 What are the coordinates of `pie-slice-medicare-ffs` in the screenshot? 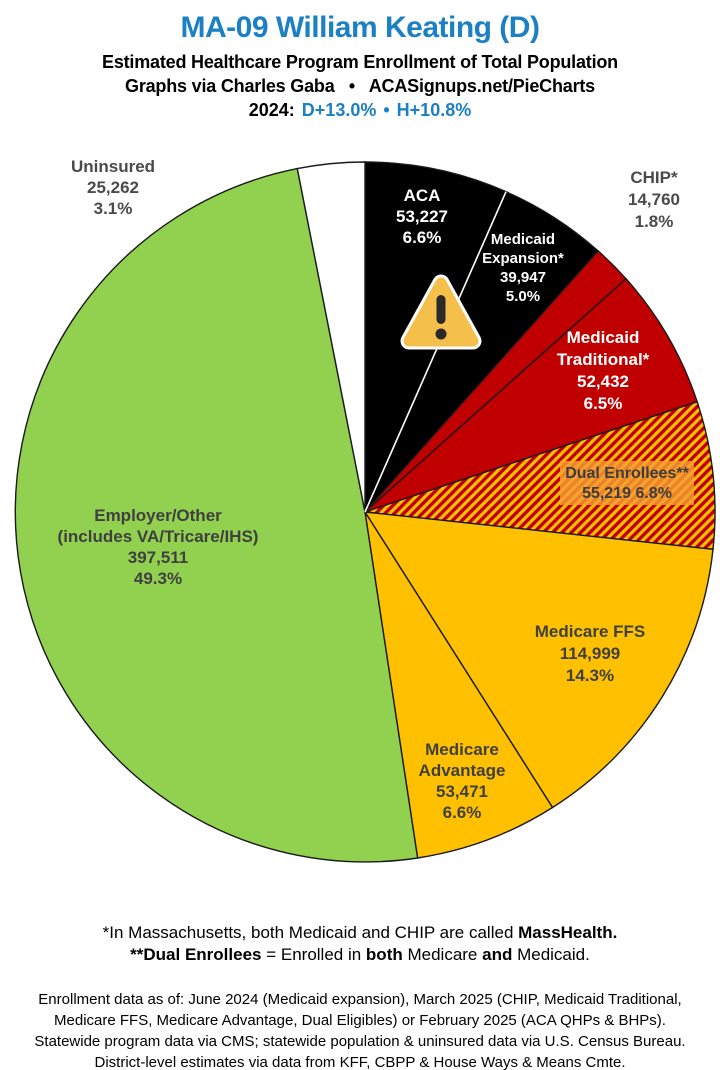 It's located at (538, 660).